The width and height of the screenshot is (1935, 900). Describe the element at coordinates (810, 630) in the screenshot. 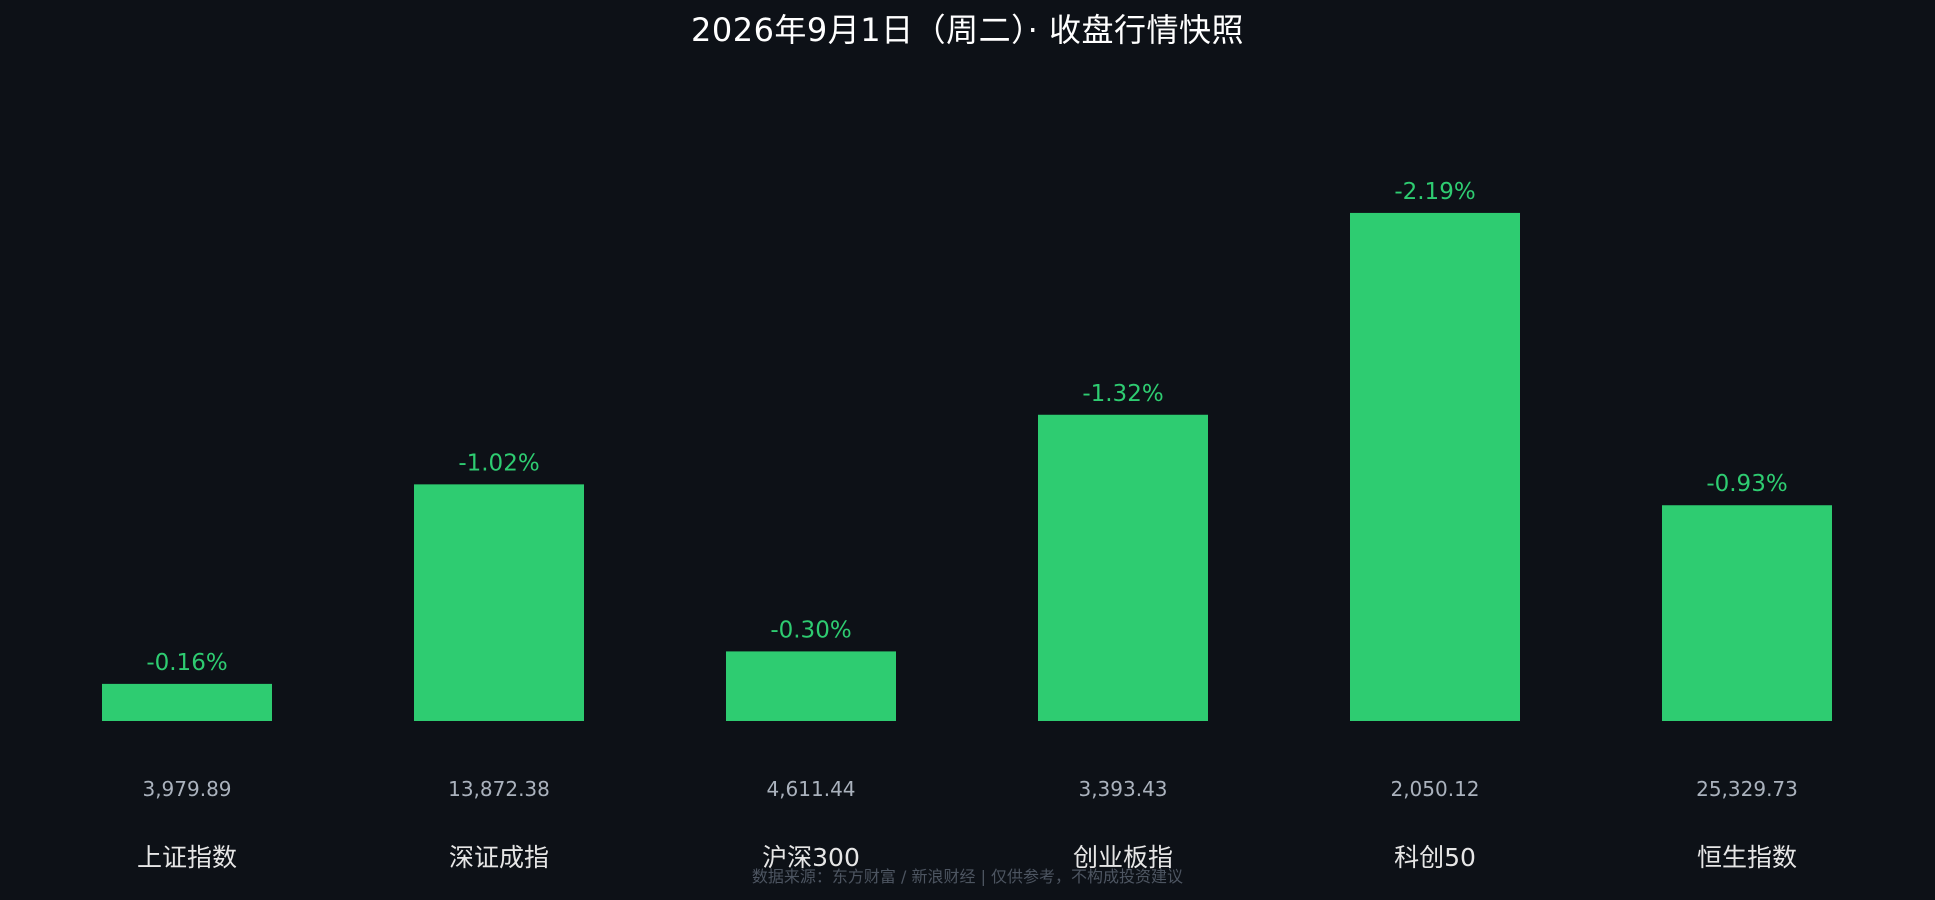

I see `bar-change-label-3: -0.30%` at that location.